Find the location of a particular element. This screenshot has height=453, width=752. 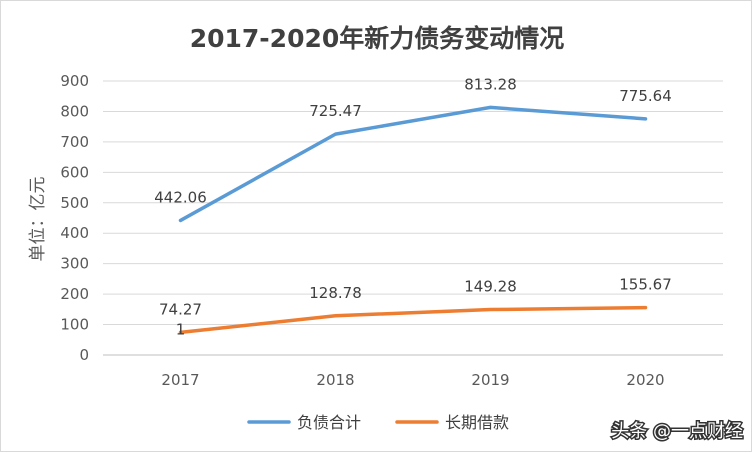

y-tick-label: 600 is located at coordinates (74, 172).